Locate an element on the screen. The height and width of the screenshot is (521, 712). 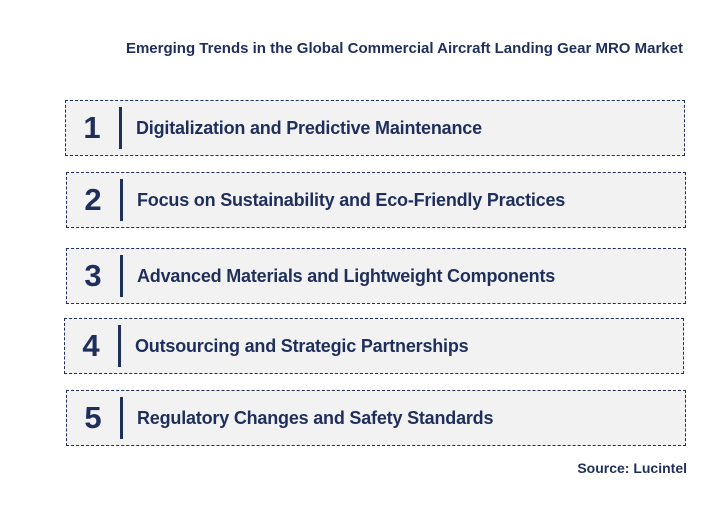
trend-number: 5 is located at coordinates (93, 417).